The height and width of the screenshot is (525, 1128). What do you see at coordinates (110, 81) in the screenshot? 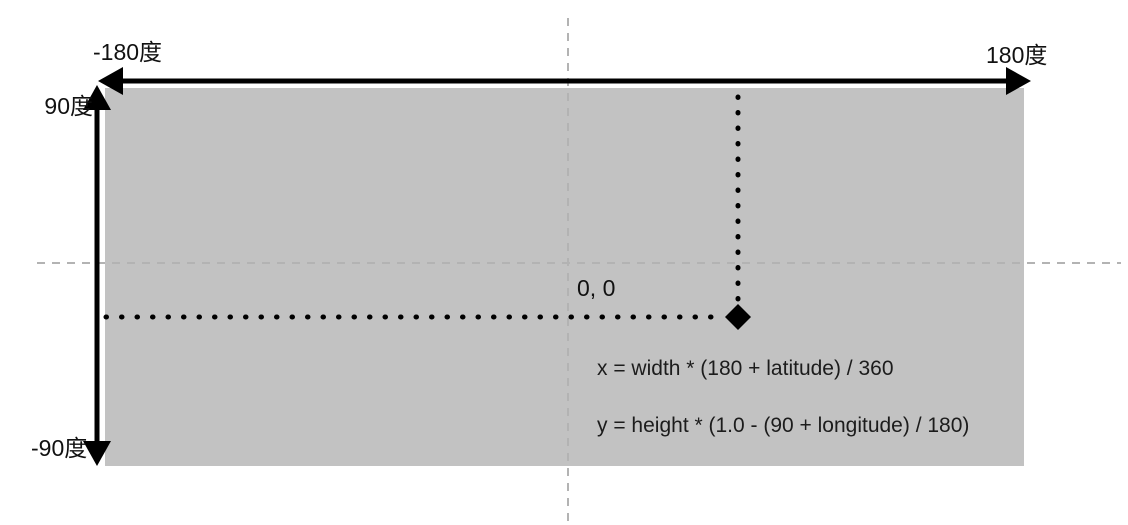
I see `x-axis-left-arrow-icon` at bounding box center [110, 81].